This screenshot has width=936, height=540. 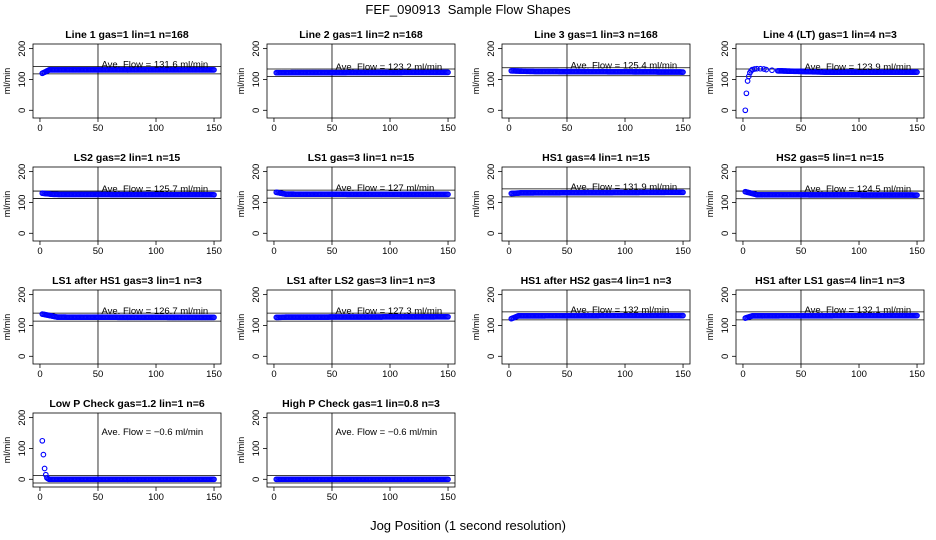 I want to click on panel-title: High P Check gas=1 lin=0.8 n=3, so click(x=361, y=404).